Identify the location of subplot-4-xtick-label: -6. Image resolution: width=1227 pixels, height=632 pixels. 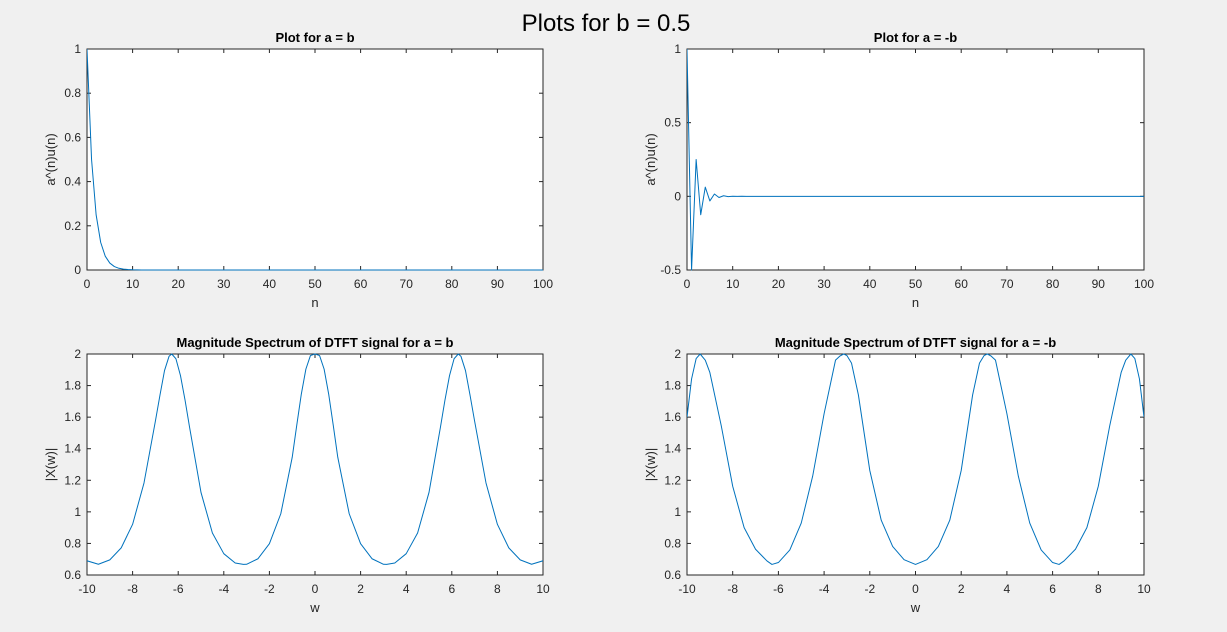
(778, 589).